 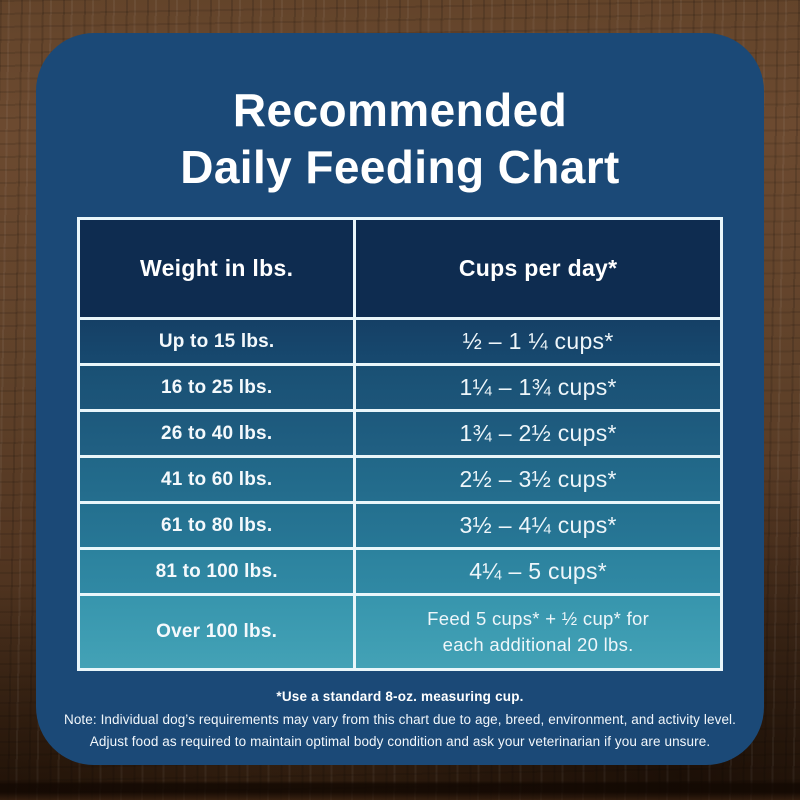 I want to click on measuring-cup-footnote: *Use a standard 8-oz. measuring cup., so click(x=400, y=696).